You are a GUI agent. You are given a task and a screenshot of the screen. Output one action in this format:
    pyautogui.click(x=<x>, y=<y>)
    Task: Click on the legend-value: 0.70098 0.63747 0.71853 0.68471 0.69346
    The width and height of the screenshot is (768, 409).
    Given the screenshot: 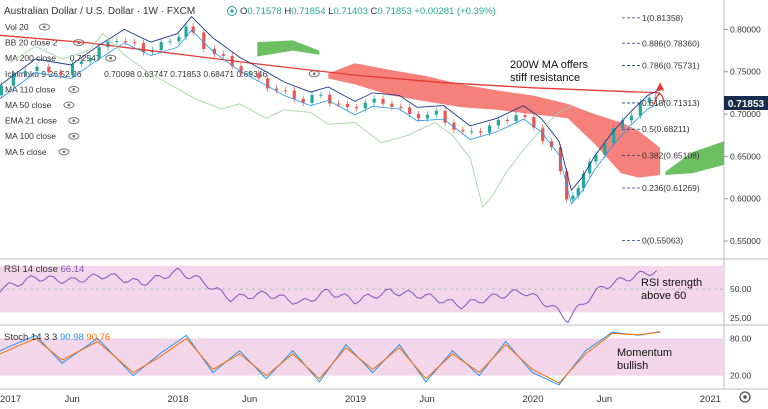 What is the action you would take?
    pyautogui.click(x=185, y=74)
    